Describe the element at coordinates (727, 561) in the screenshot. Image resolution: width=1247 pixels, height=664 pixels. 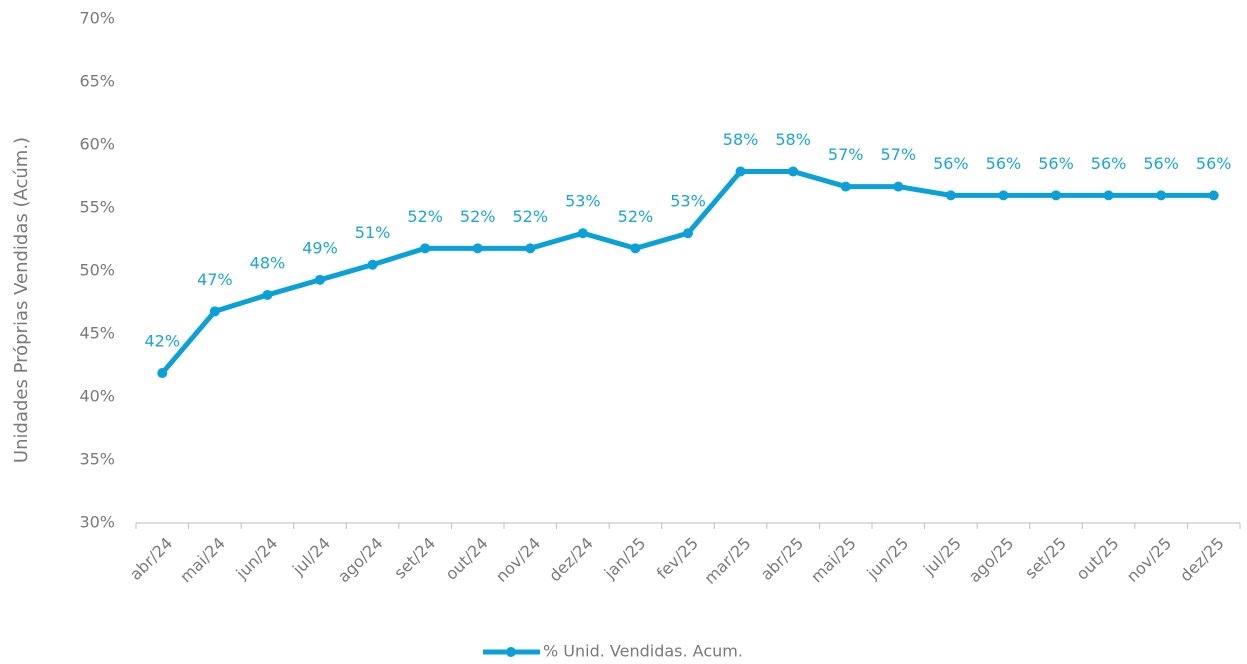
I see `x-tick-label: mar/25` at that location.